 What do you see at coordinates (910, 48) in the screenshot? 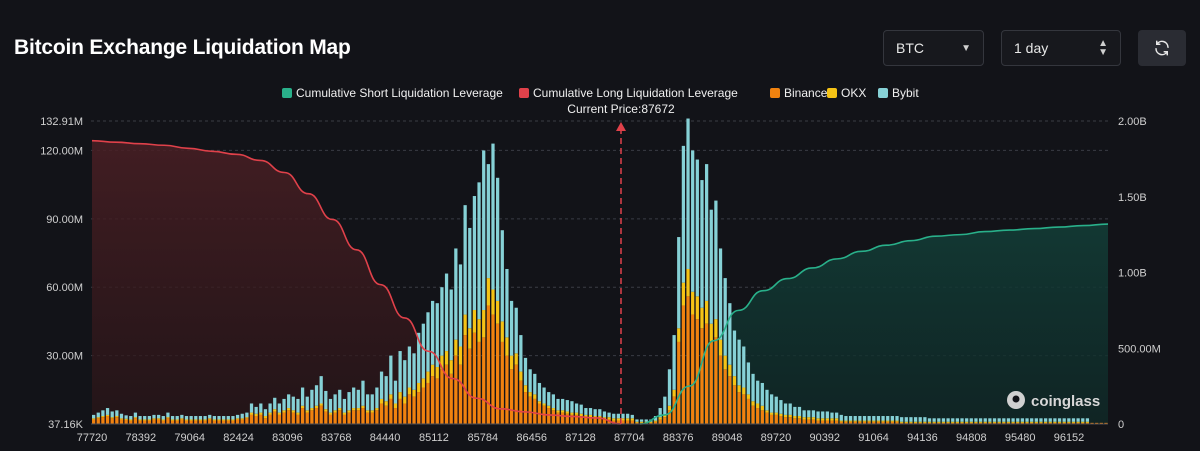
I see `coin-select-value: BTC` at bounding box center [910, 48].